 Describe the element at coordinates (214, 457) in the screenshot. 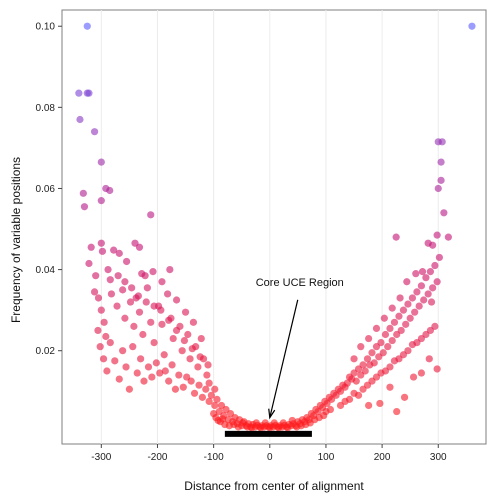

I see `x-tick-label: -100` at that location.